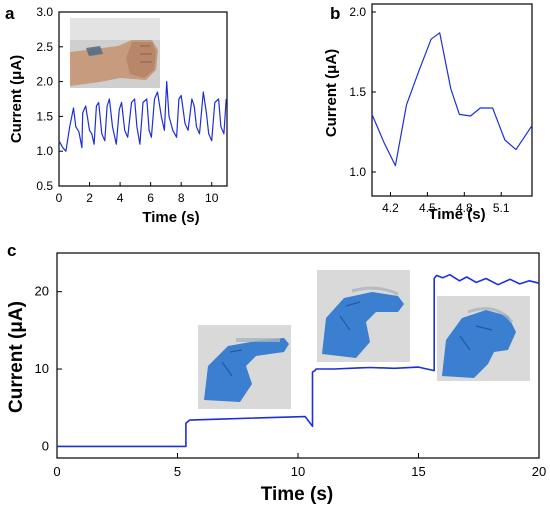 Image resolution: width=550 pixels, height=508 pixels. I want to click on chart-a-ytick-label: 2.0, so click(44, 82).